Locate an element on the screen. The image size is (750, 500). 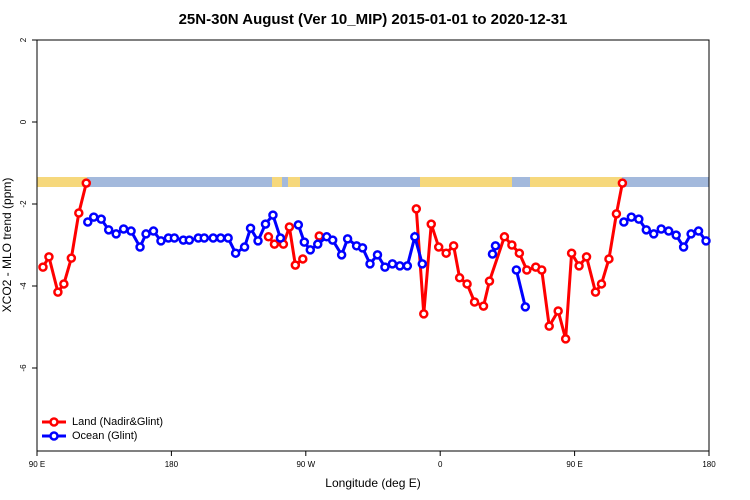
land-sea-strip is located at coordinates (373, 182).